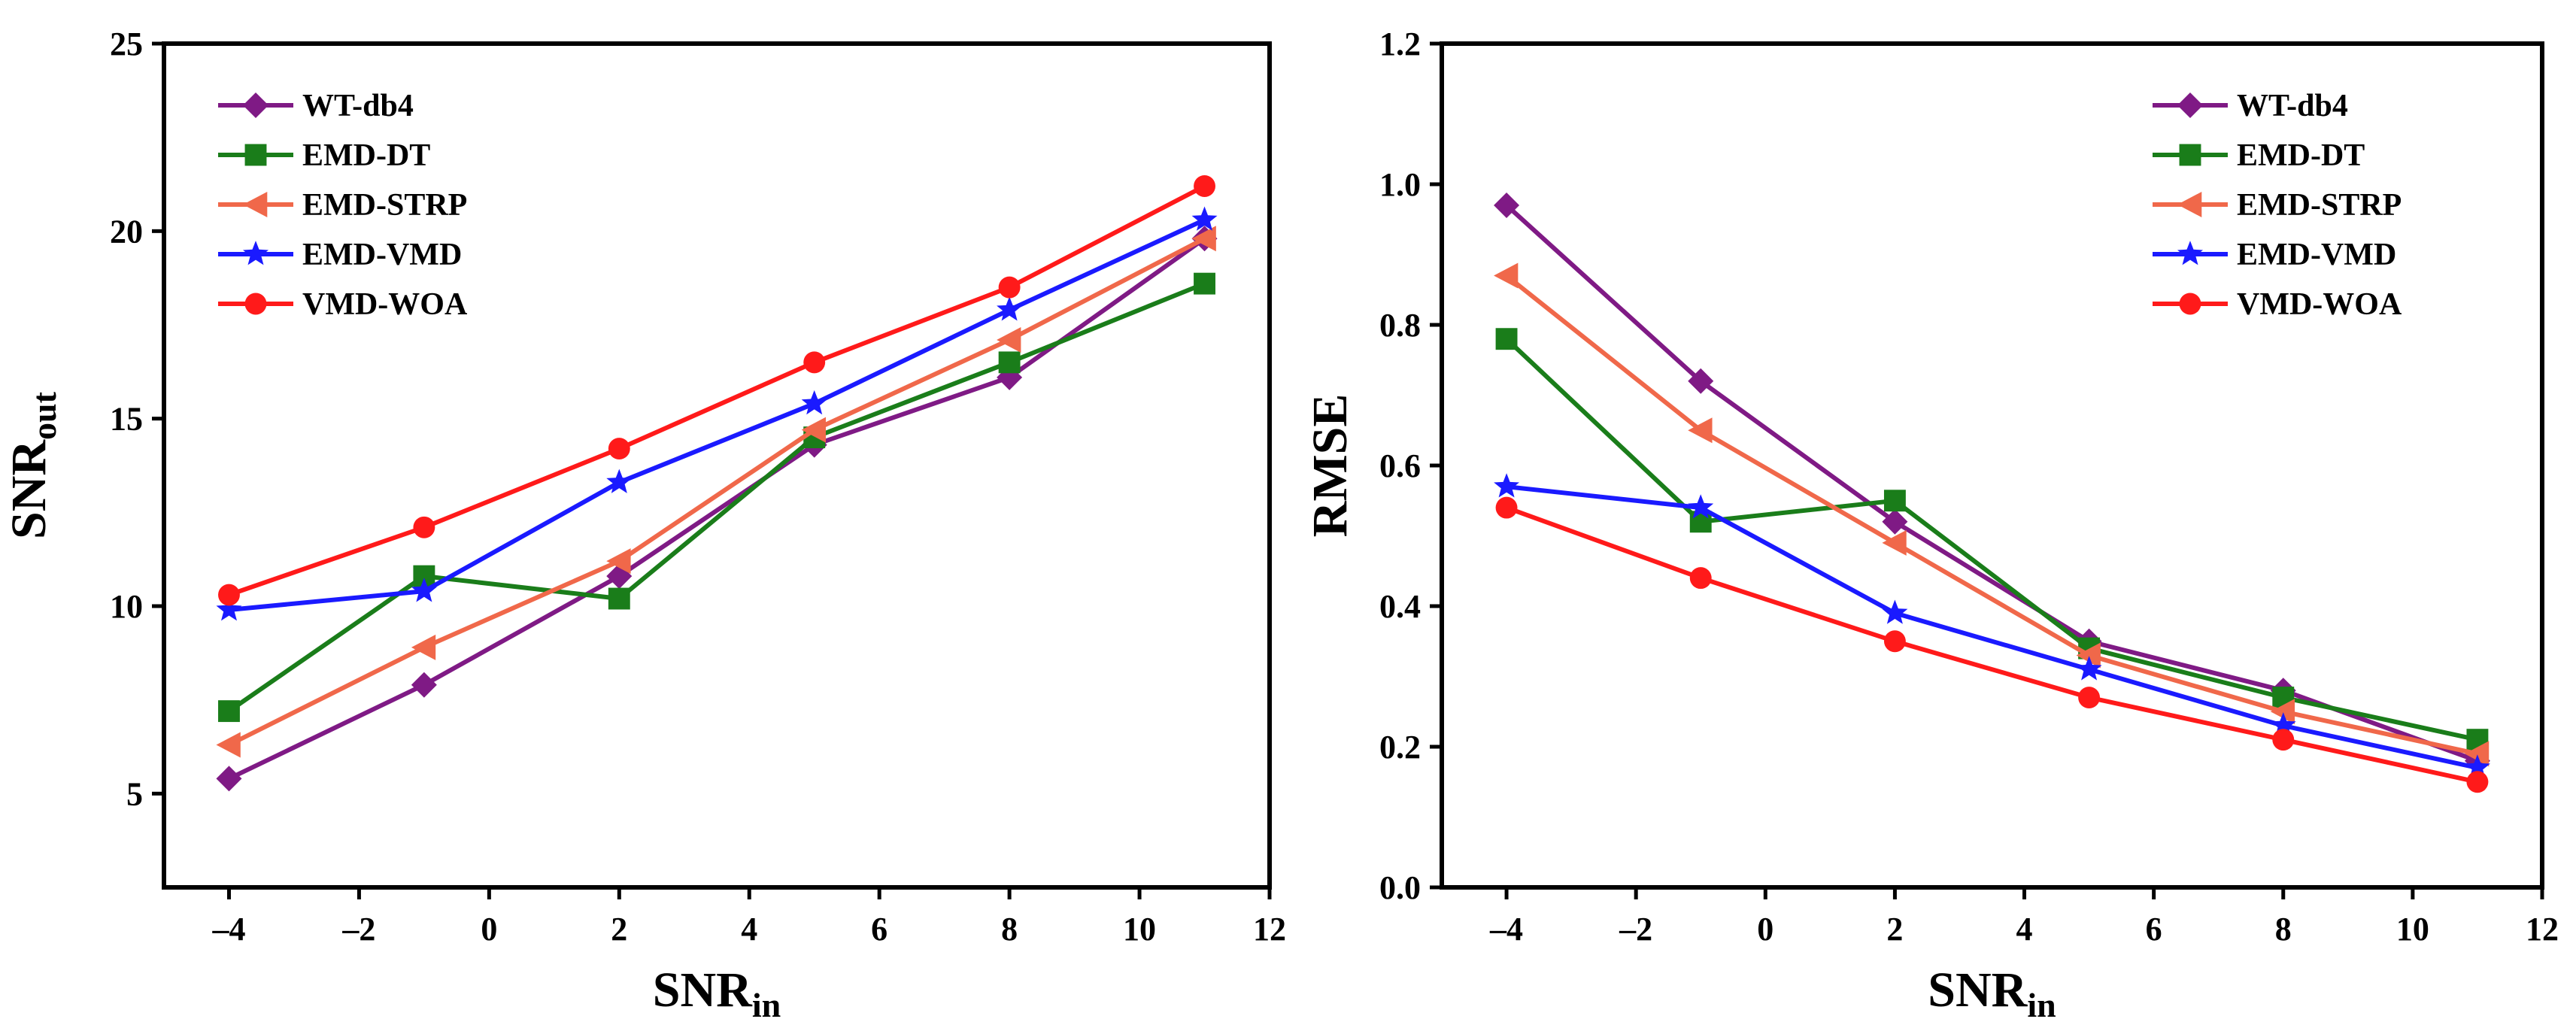  What do you see at coordinates (1400, 325) in the screenshot?
I see `y-tick-label: 0.8` at bounding box center [1400, 325].